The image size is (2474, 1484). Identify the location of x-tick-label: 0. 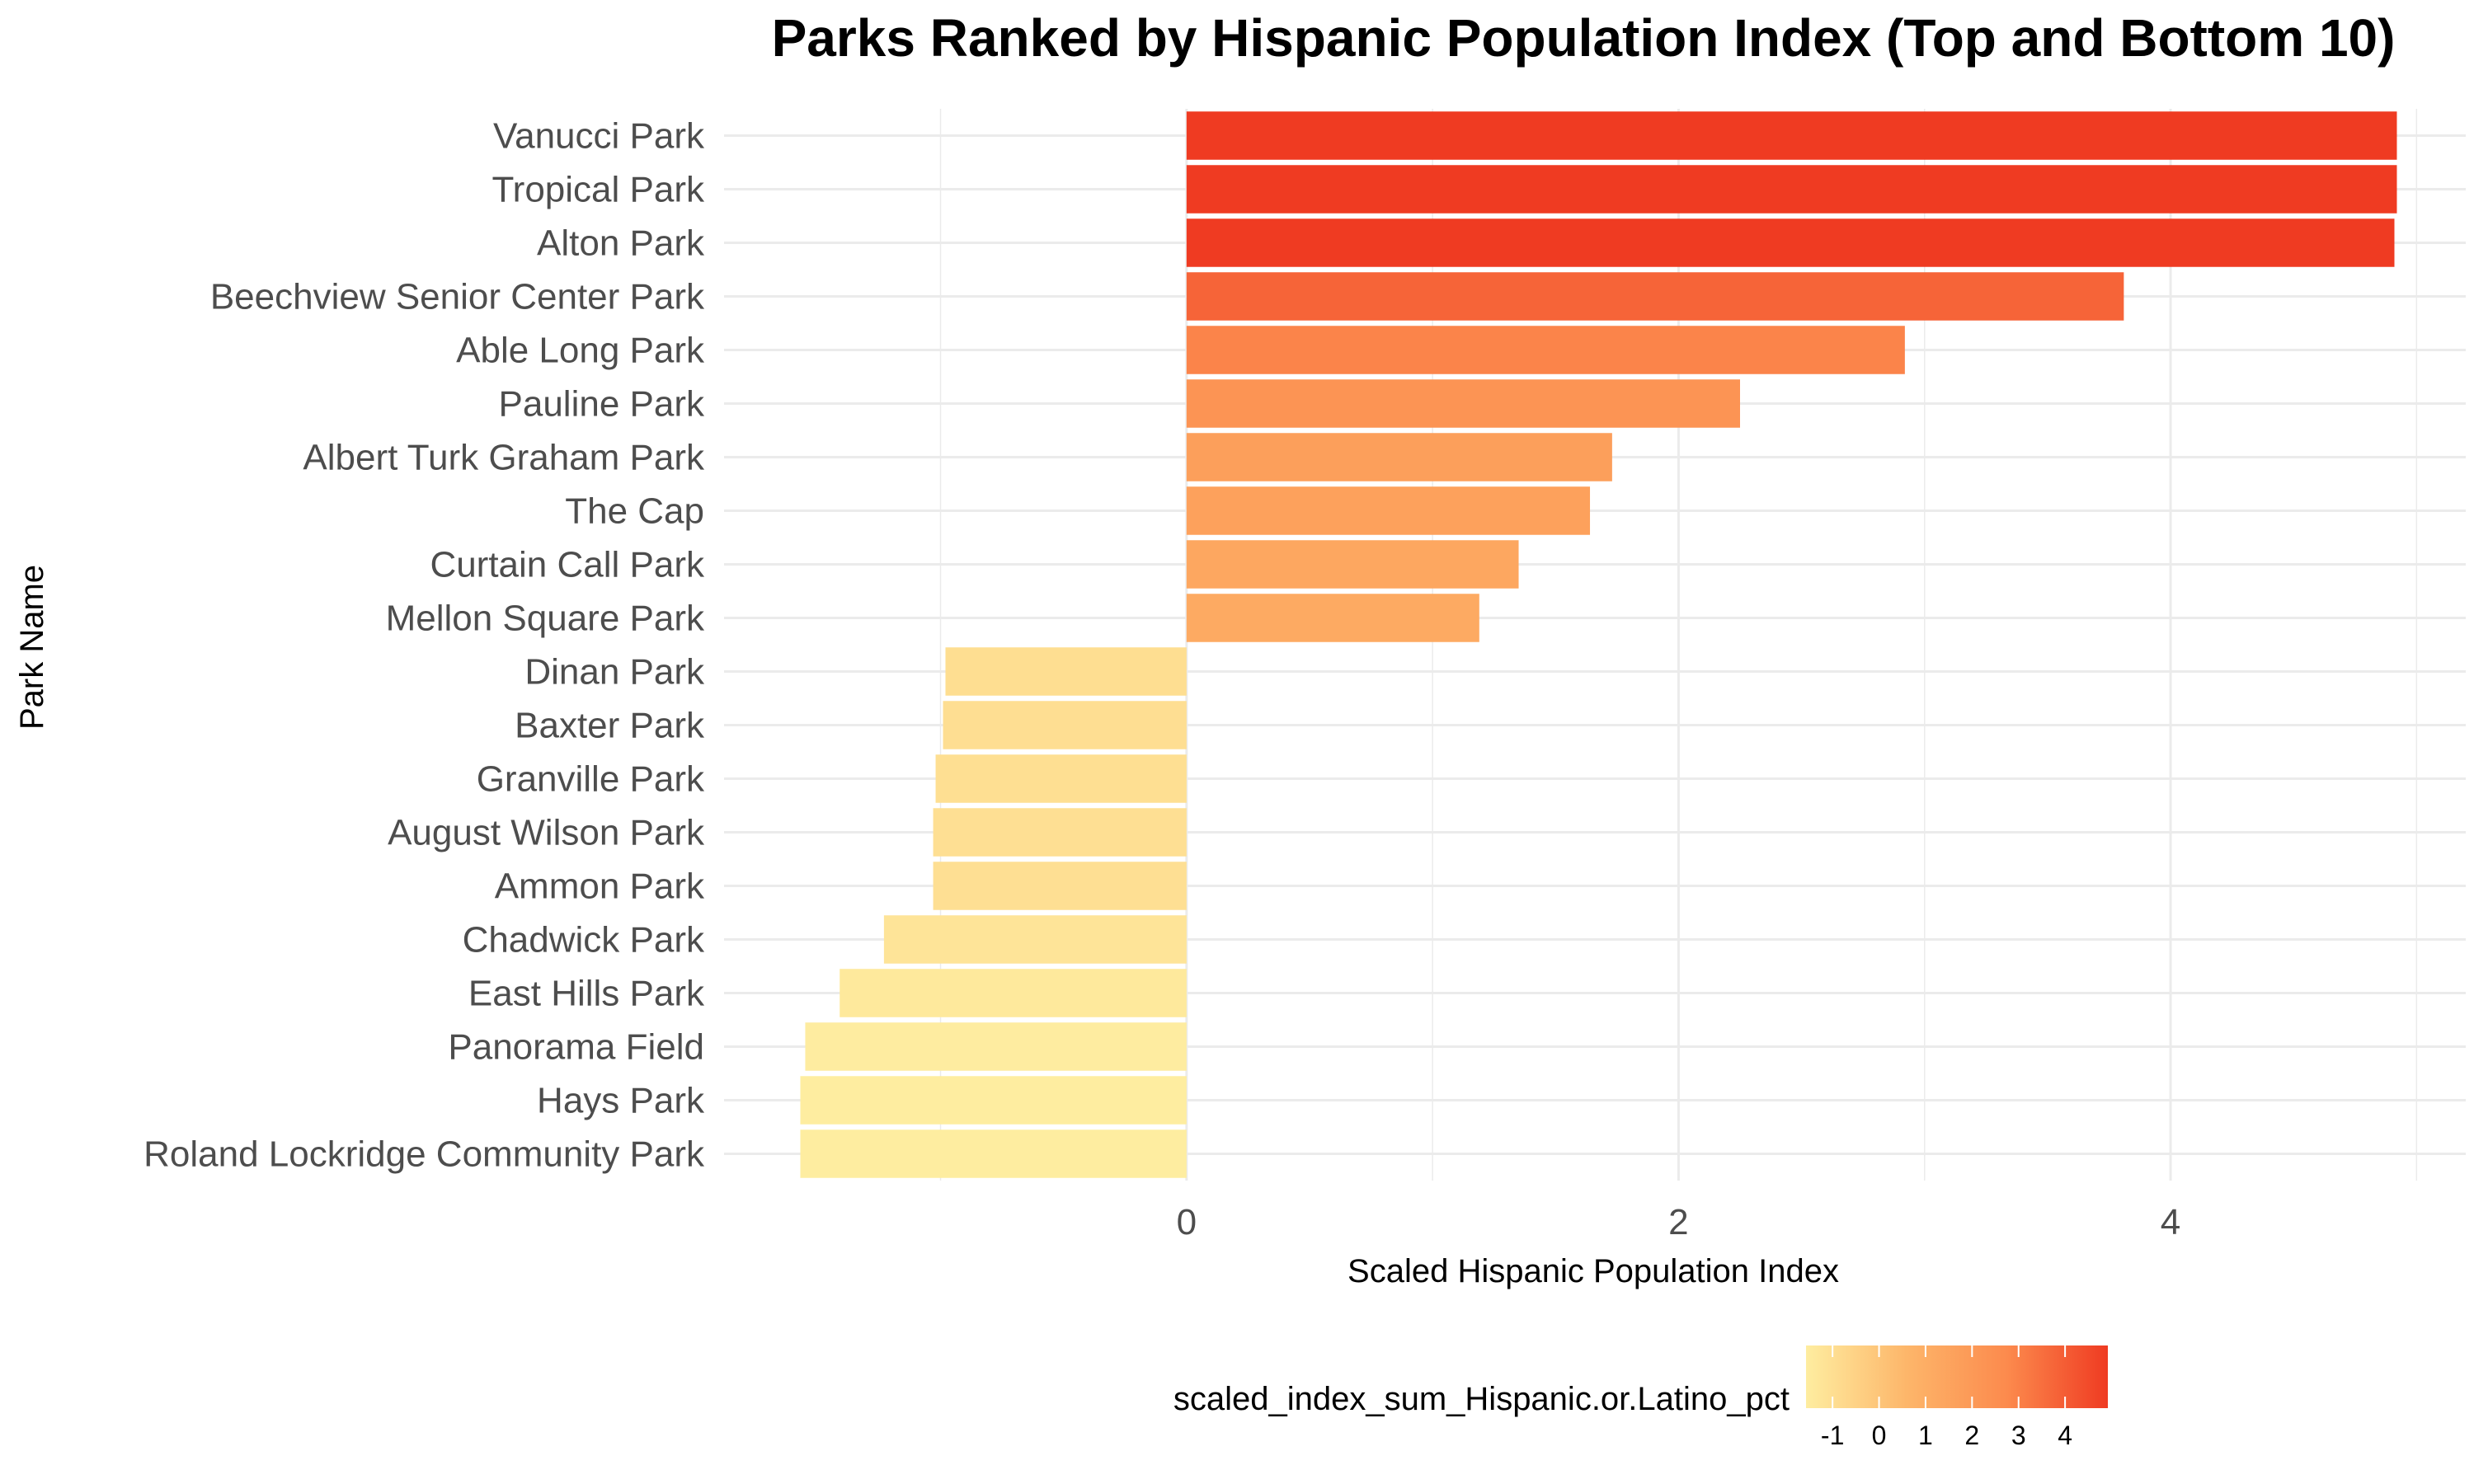
(1187, 1222).